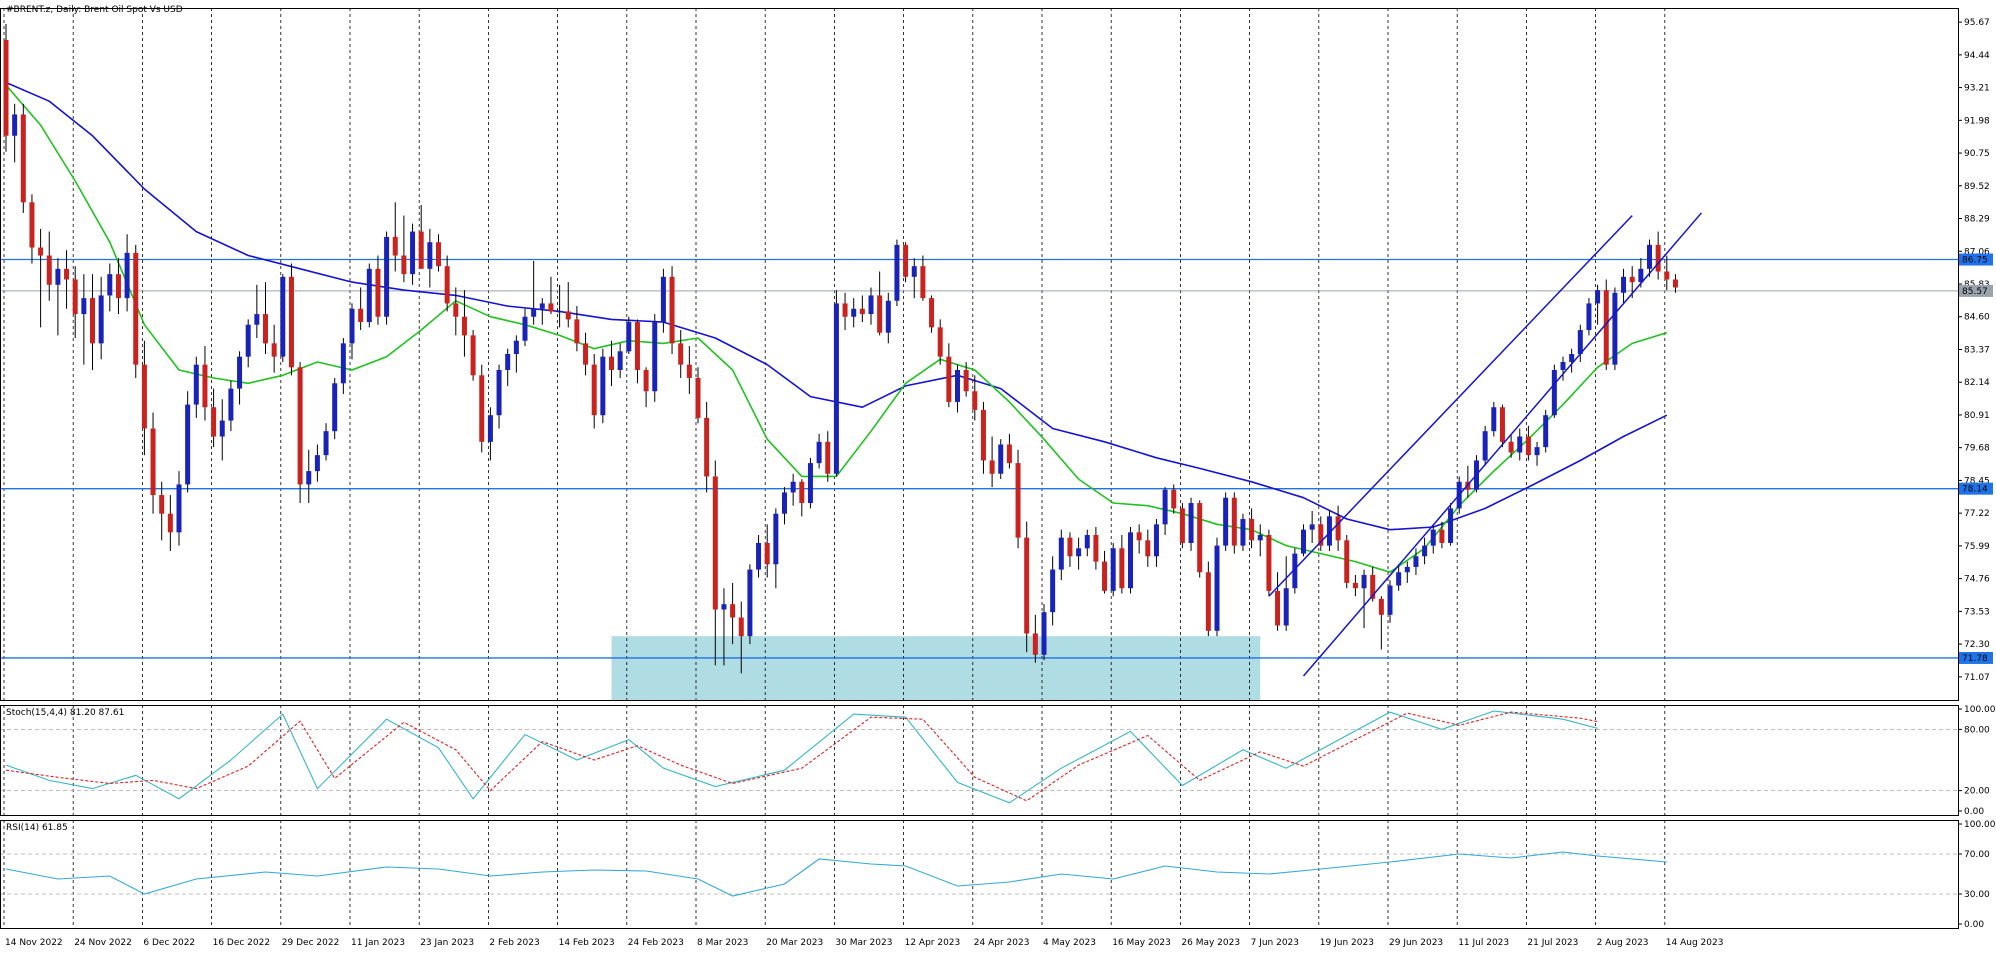 The width and height of the screenshot is (1996, 958). Describe the element at coordinates (1977, 121) in the screenshot. I see `price-tick-label: 91.98` at that location.